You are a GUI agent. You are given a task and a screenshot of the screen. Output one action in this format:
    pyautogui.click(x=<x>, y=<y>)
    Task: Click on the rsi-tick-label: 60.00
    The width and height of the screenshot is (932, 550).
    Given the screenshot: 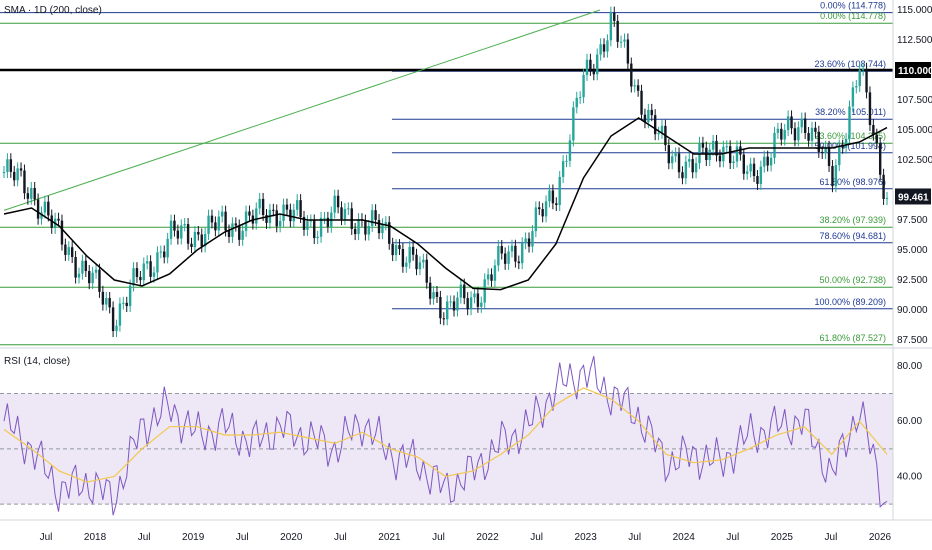 What is the action you would take?
    pyautogui.click(x=909, y=421)
    